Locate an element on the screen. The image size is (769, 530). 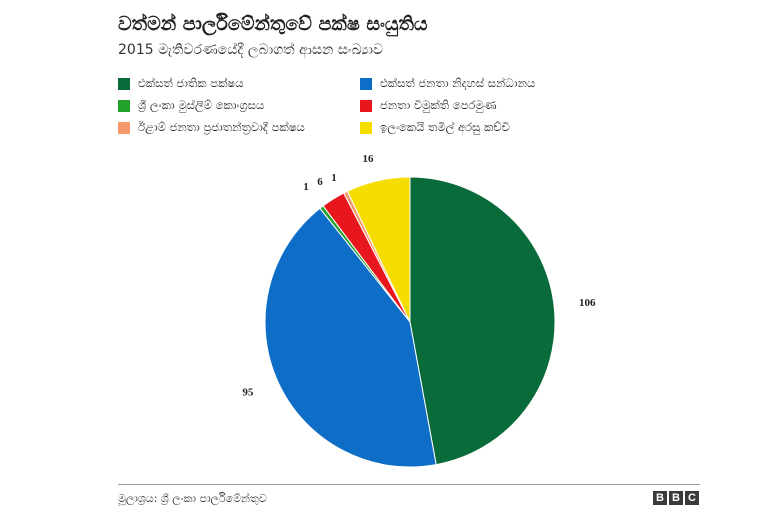
legend-label: එක්සත් ජනතා නිදහස් සන්ධානය is located at coordinates (458, 83).